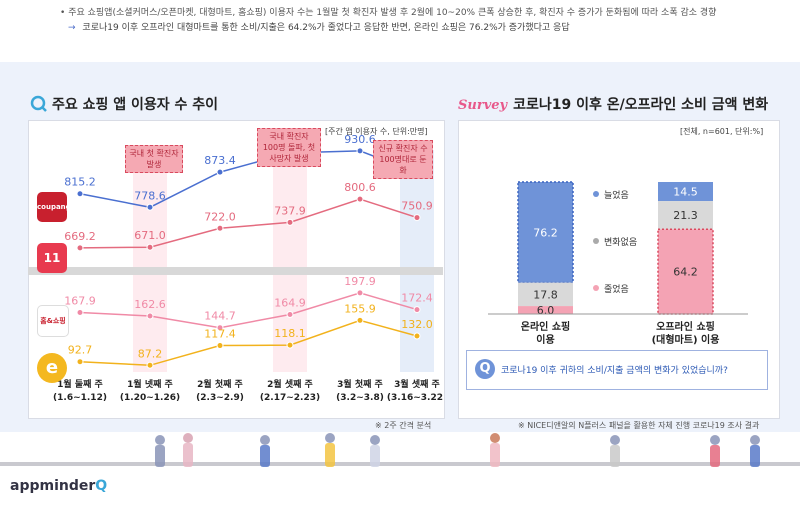 Image resolution: width=800 pixels, height=505 pixels. Describe the element at coordinates (290, 210) in the screenshot. I see `data-label-11st: 737.9` at that location.